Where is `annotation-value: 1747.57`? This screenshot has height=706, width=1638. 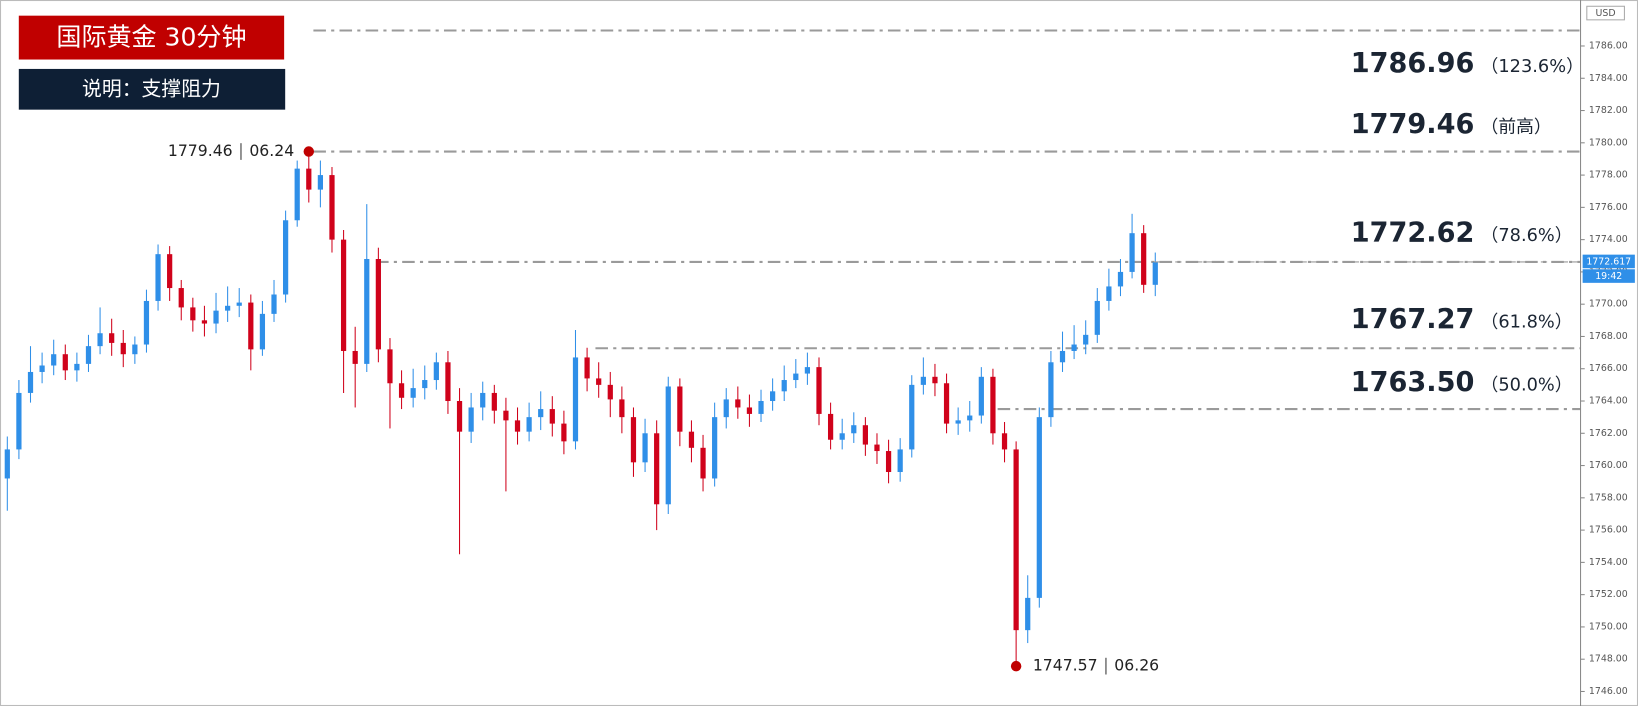 annotation-value: 1747.57 is located at coordinates (1065, 665).